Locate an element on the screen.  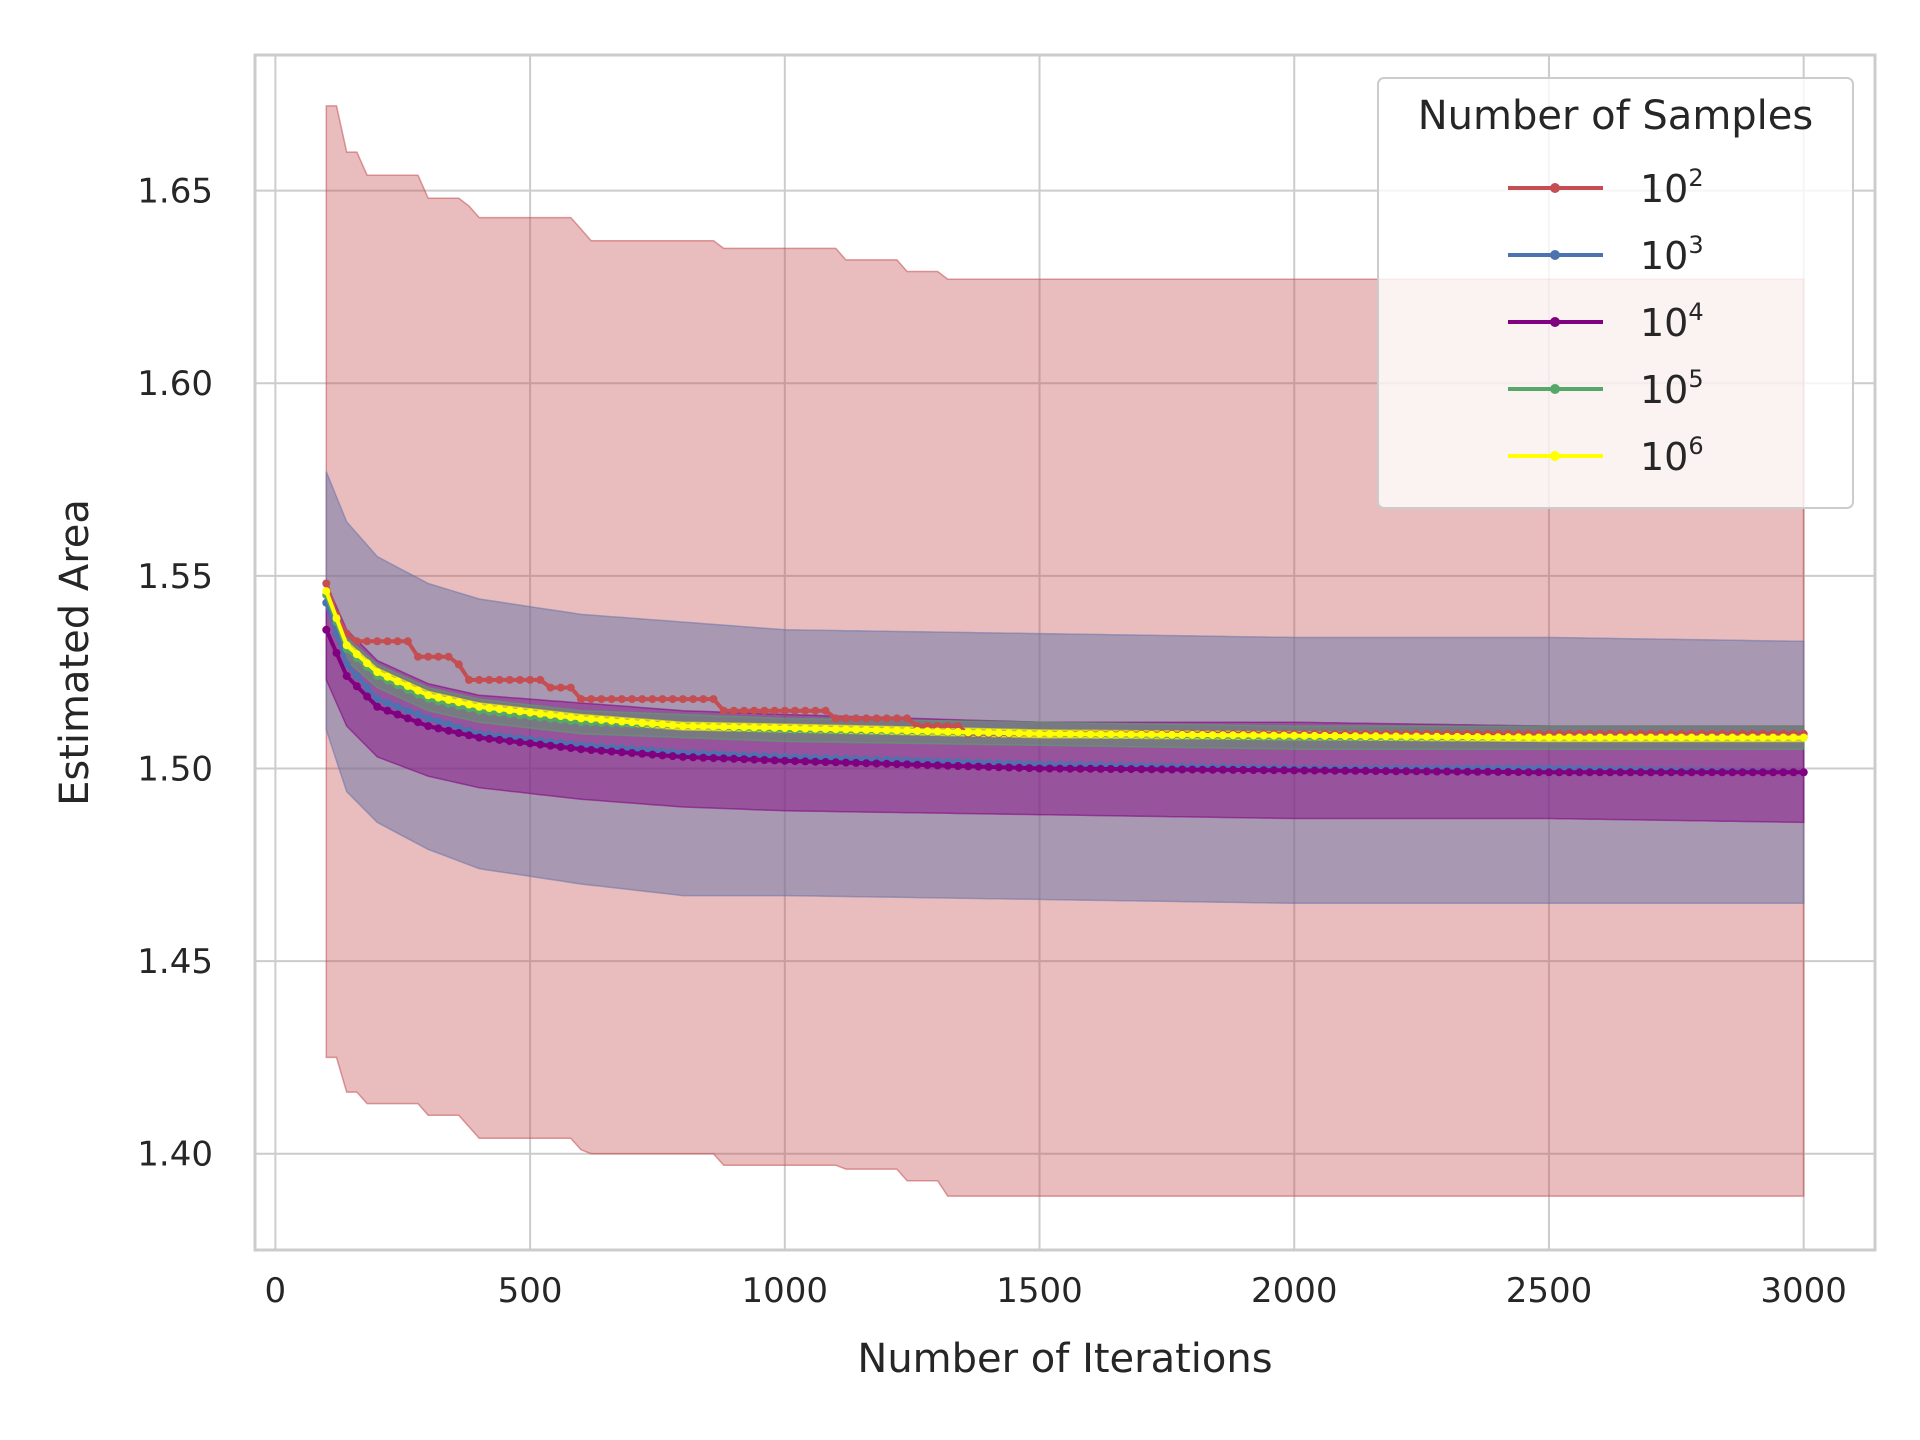
legend-exponent: 6 is located at coordinates (1695, 446).